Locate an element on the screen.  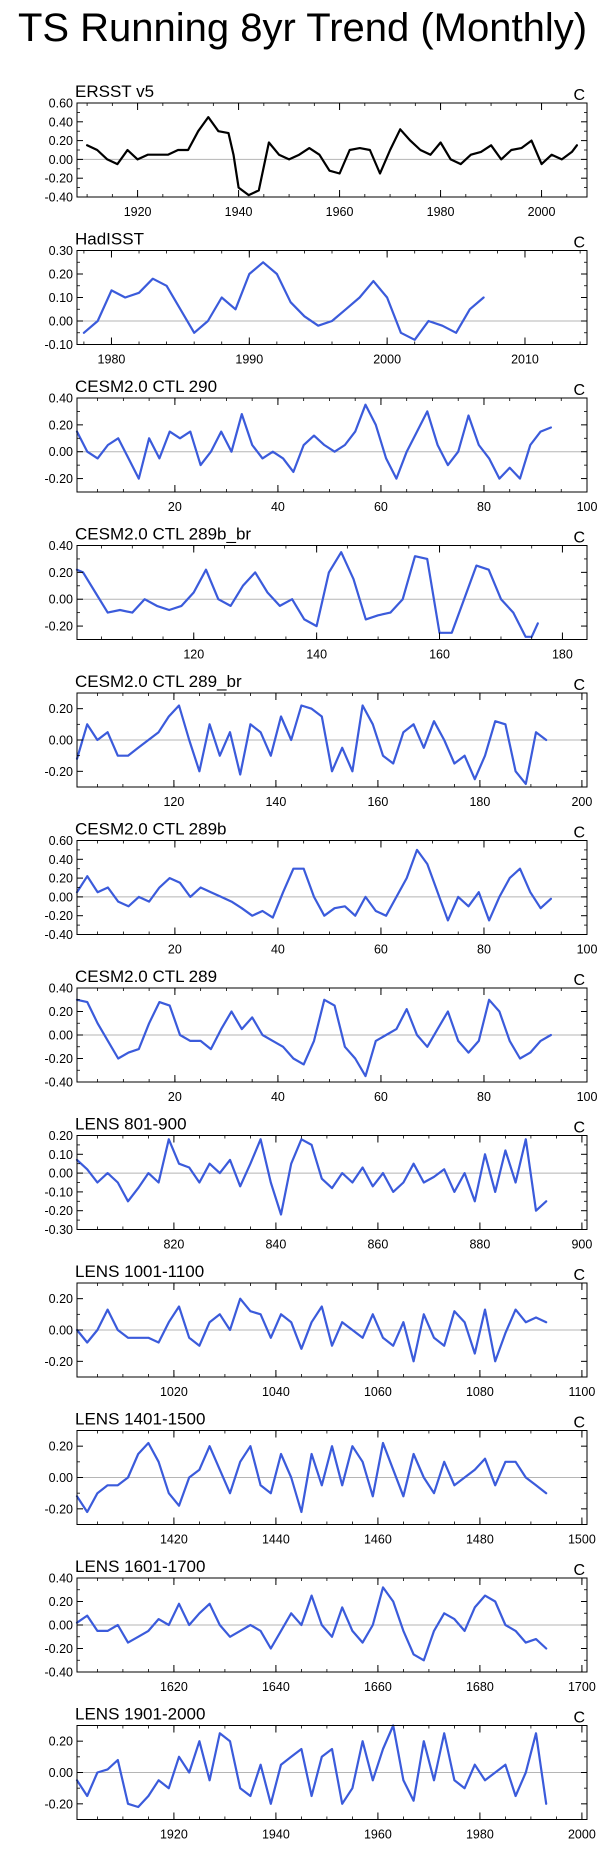
x-tick-label: 1920 is located at coordinates (174, 1835).